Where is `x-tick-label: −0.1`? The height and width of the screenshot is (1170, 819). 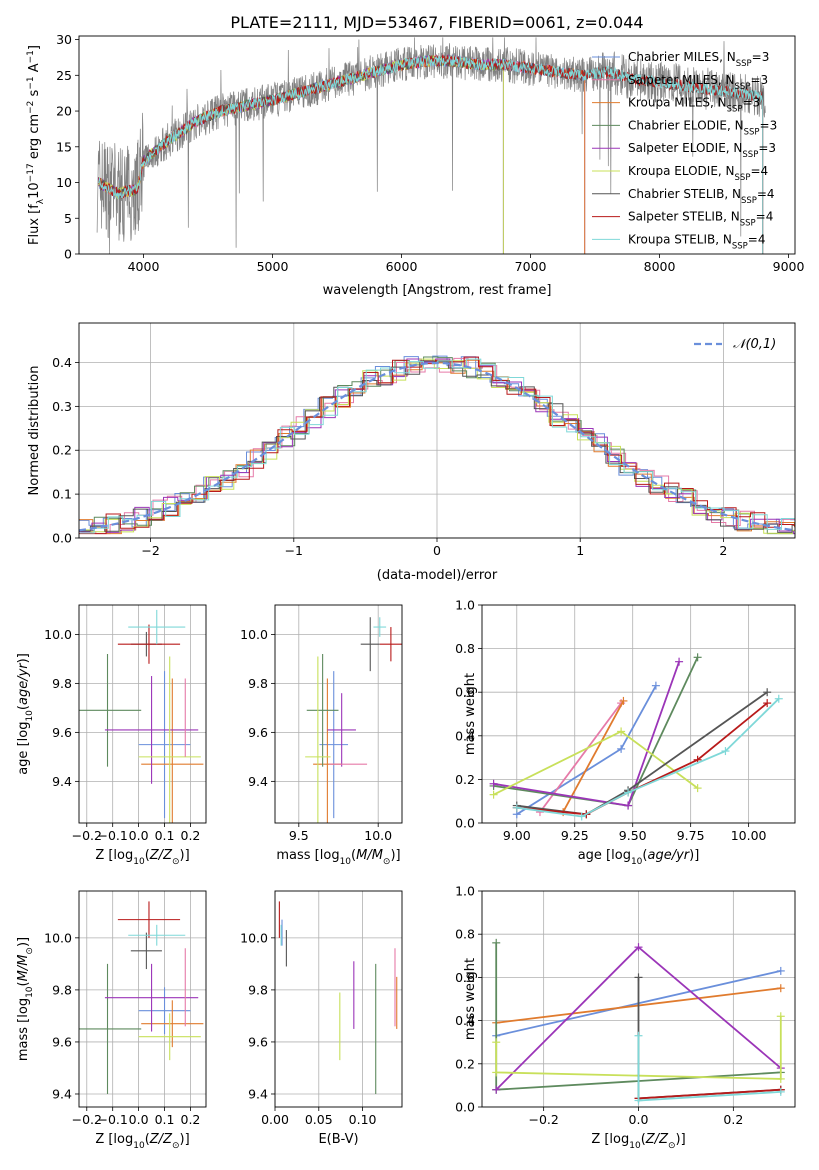 x-tick-label: −0.1 is located at coordinates (113, 1119).